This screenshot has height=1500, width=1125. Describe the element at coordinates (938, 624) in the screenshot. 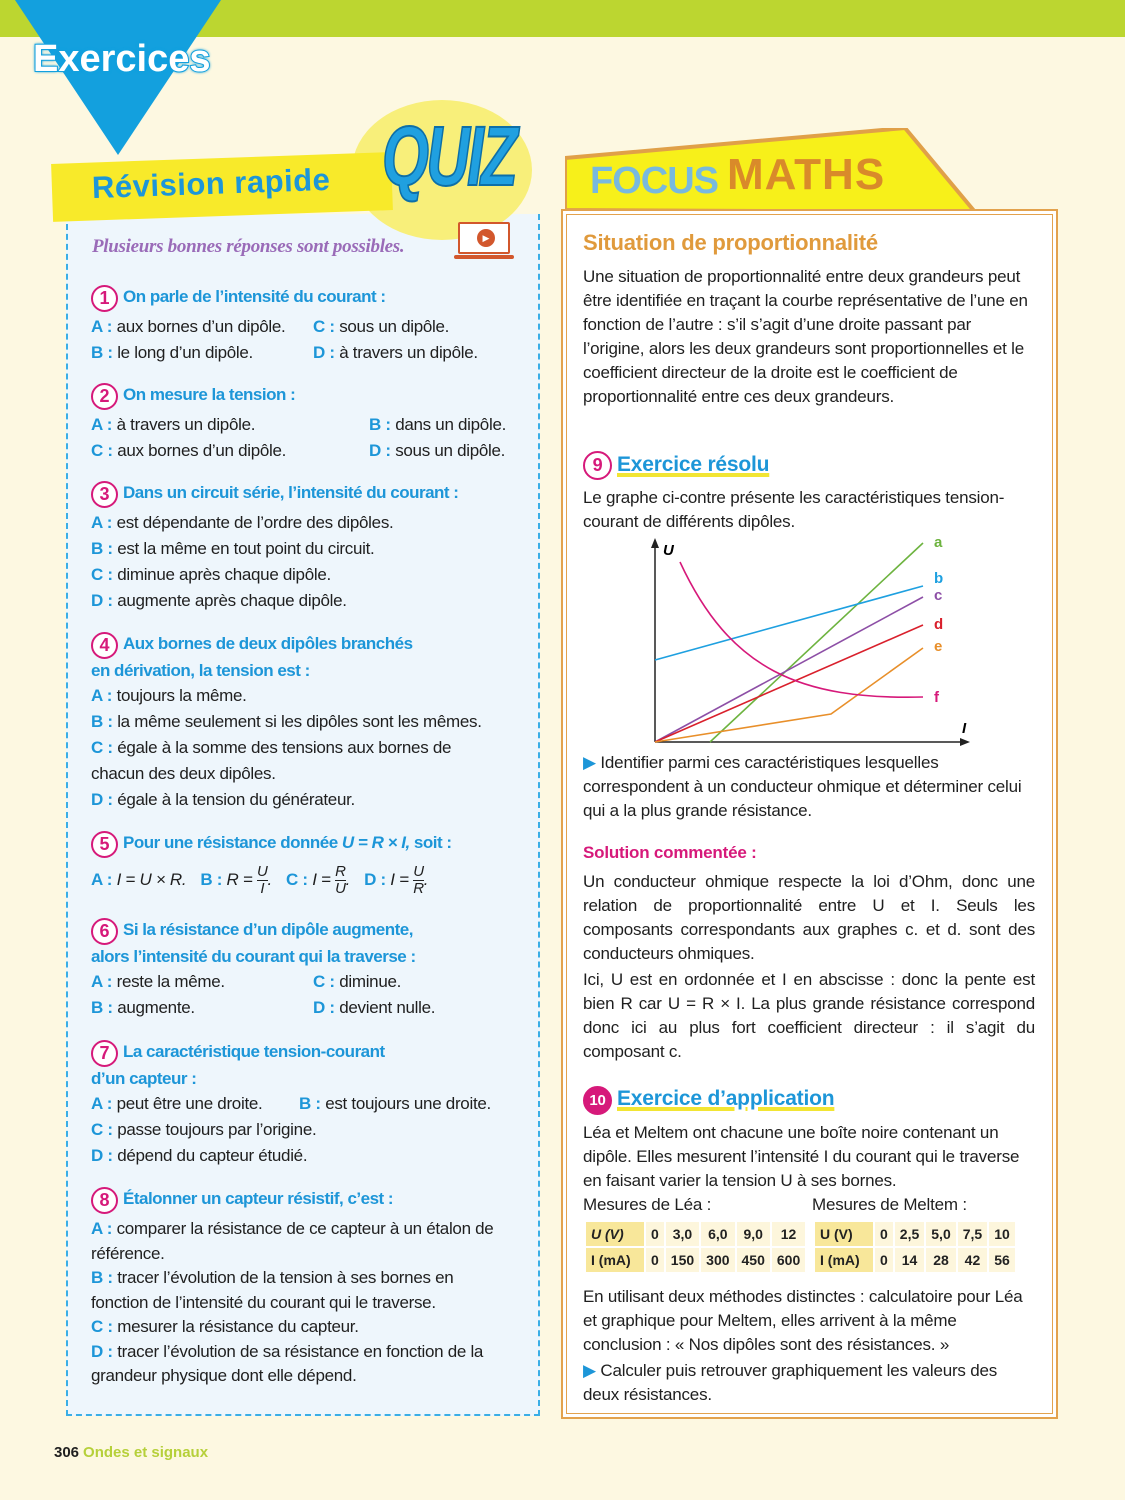

I see `curve-label-d: d` at that location.